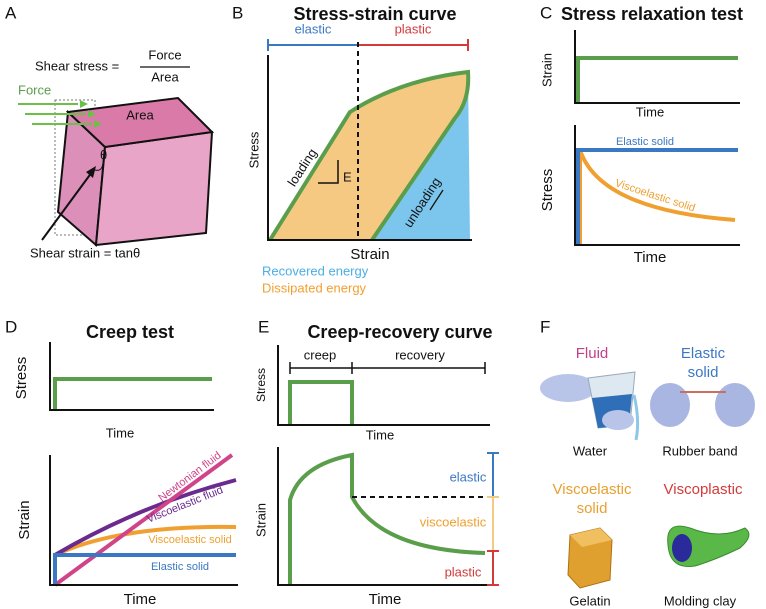  Describe the element at coordinates (165, 76) in the screenshot. I see `denominator: Area` at that location.